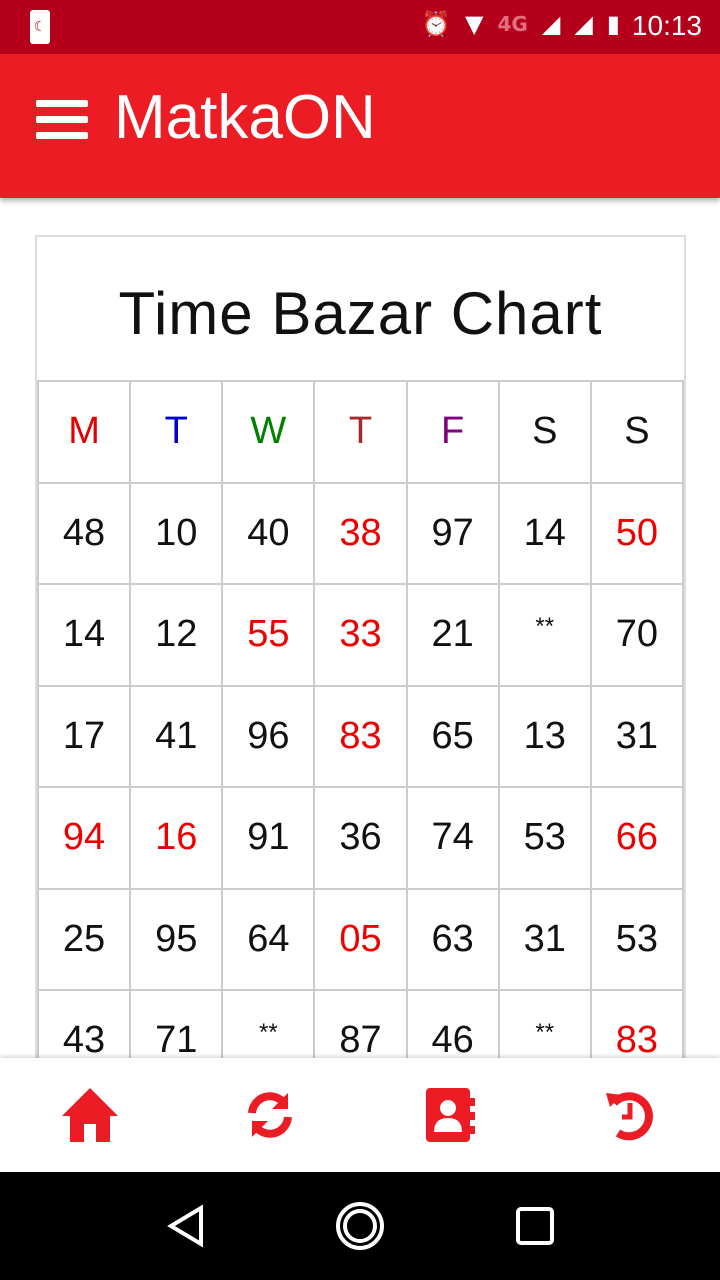 Image resolution: width=720 pixels, height=1280 pixels. Describe the element at coordinates (84, 838) in the screenshot. I see `chart-cell: 94` at that location.